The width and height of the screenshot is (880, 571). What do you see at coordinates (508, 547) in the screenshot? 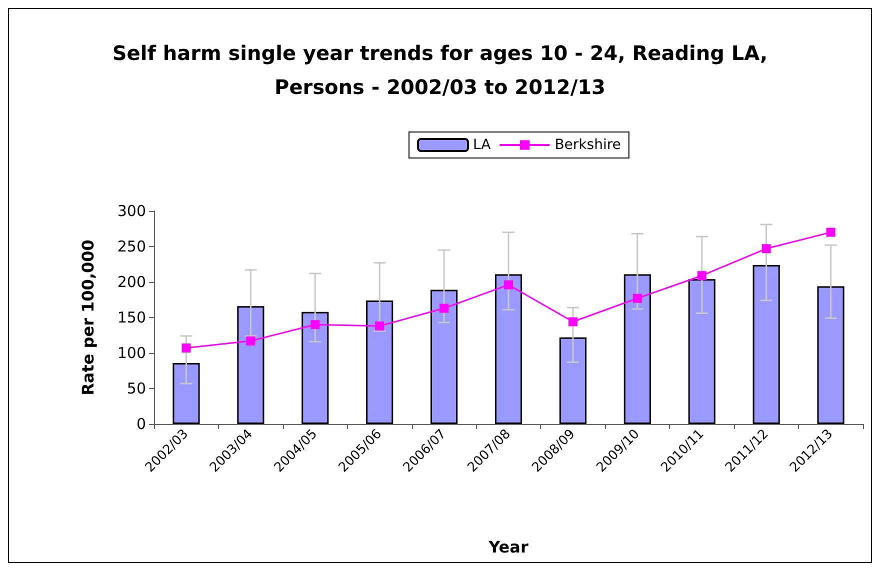
I see `x-axis-title: Year` at bounding box center [508, 547].